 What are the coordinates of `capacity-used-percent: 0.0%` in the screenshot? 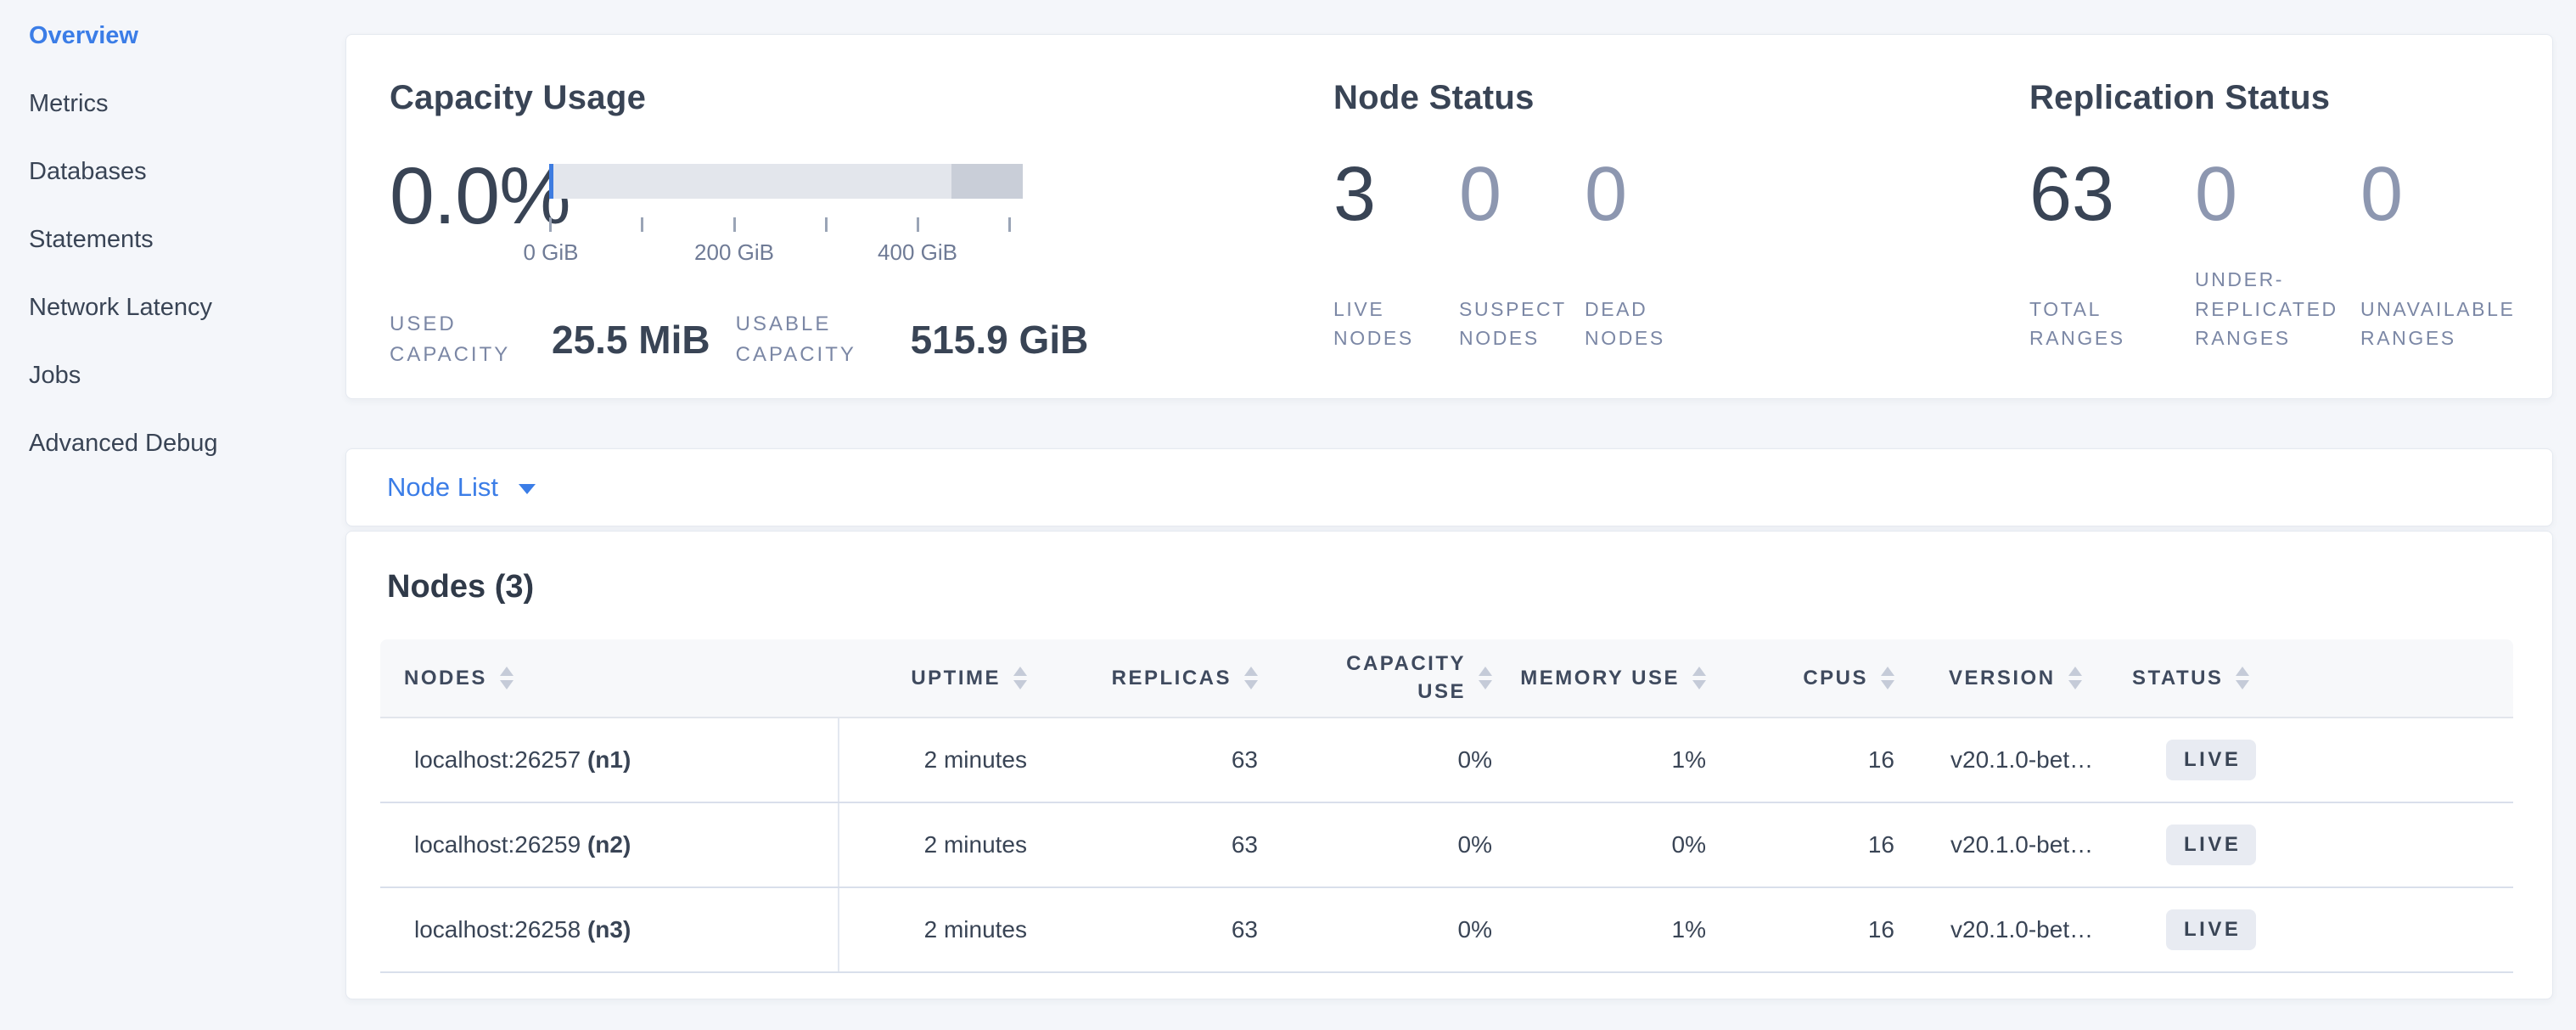 It's located at (481, 196).